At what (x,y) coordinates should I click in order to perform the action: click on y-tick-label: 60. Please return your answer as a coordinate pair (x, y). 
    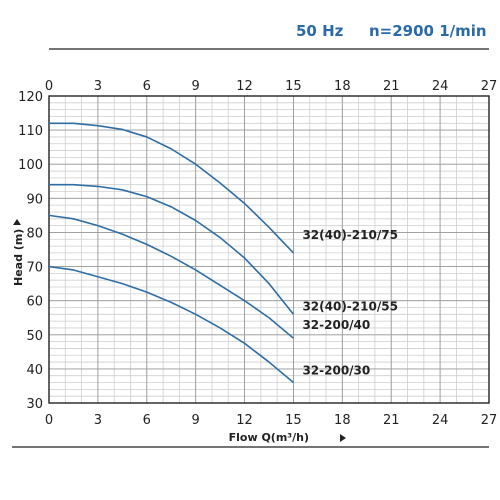
    Looking at the image, I should click on (34, 302).